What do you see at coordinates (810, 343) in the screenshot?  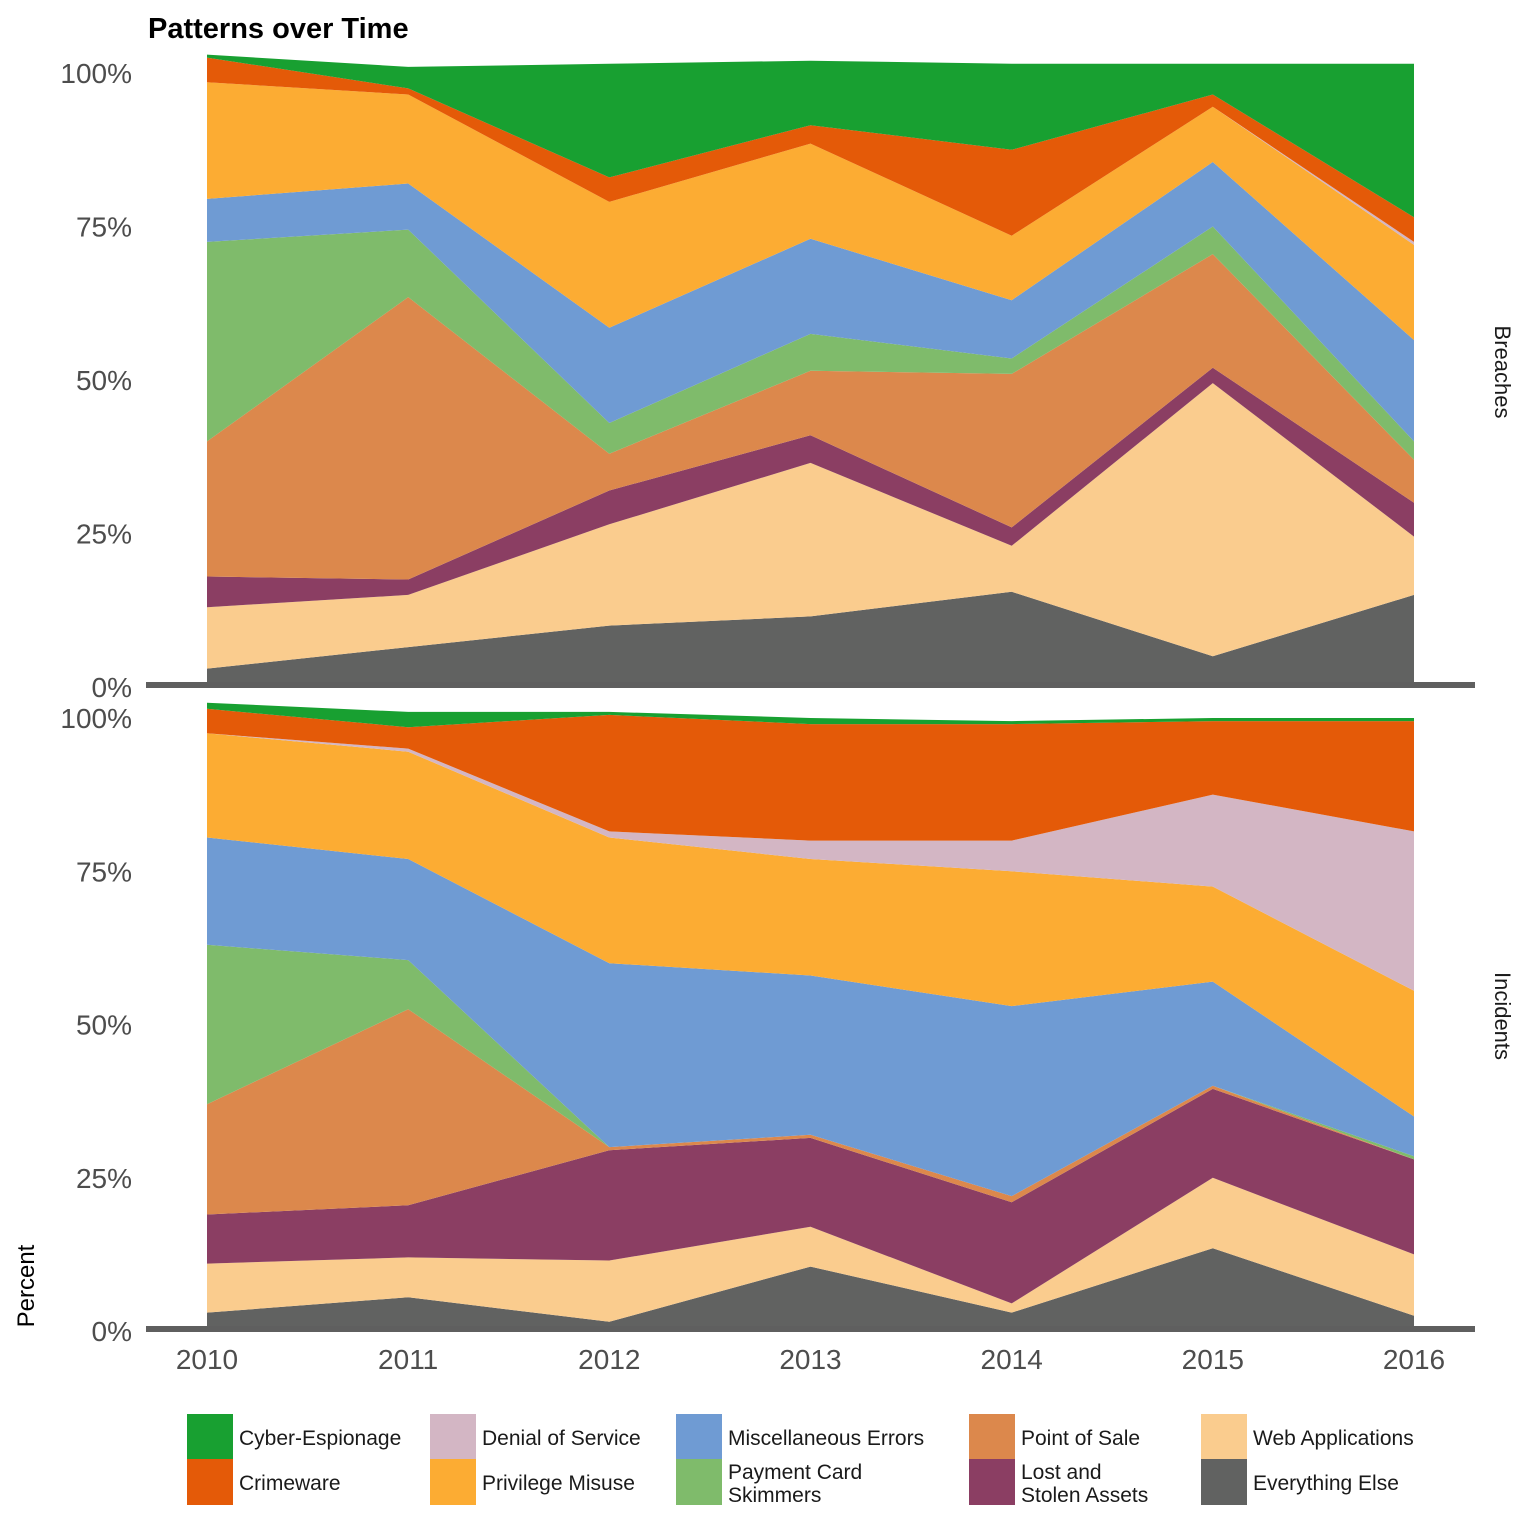 I see `area-breaches-payment-card-skimmers` at bounding box center [810, 343].